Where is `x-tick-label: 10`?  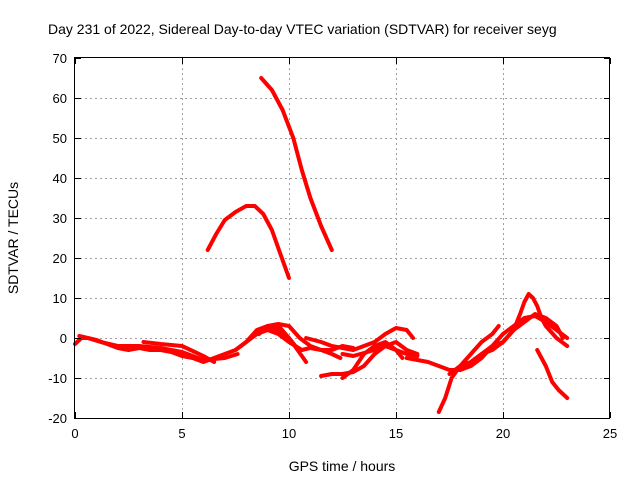 x-tick-label: 10 is located at coordinates (289, 433).